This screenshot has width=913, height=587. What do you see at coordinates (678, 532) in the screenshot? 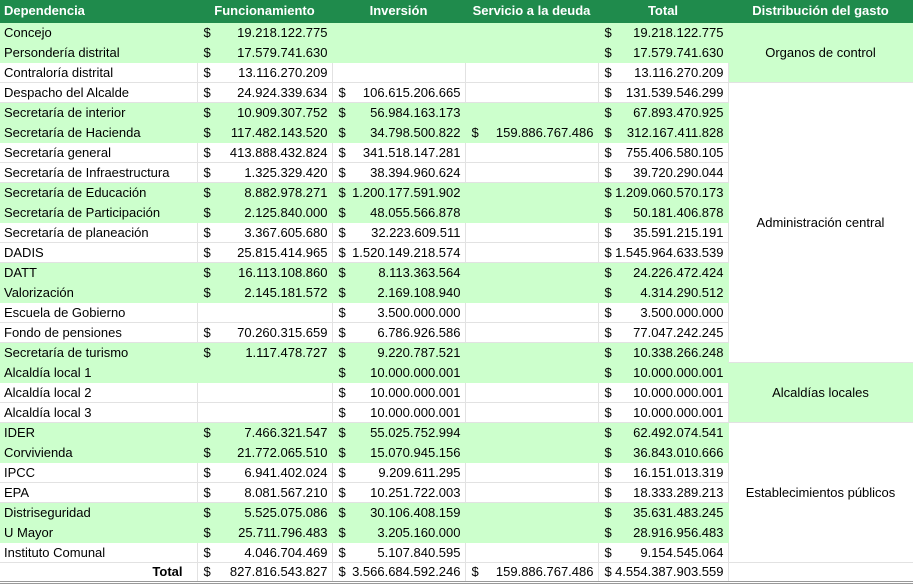
I see `amount: 28.916.956.483` at bounding box center [678, 532].